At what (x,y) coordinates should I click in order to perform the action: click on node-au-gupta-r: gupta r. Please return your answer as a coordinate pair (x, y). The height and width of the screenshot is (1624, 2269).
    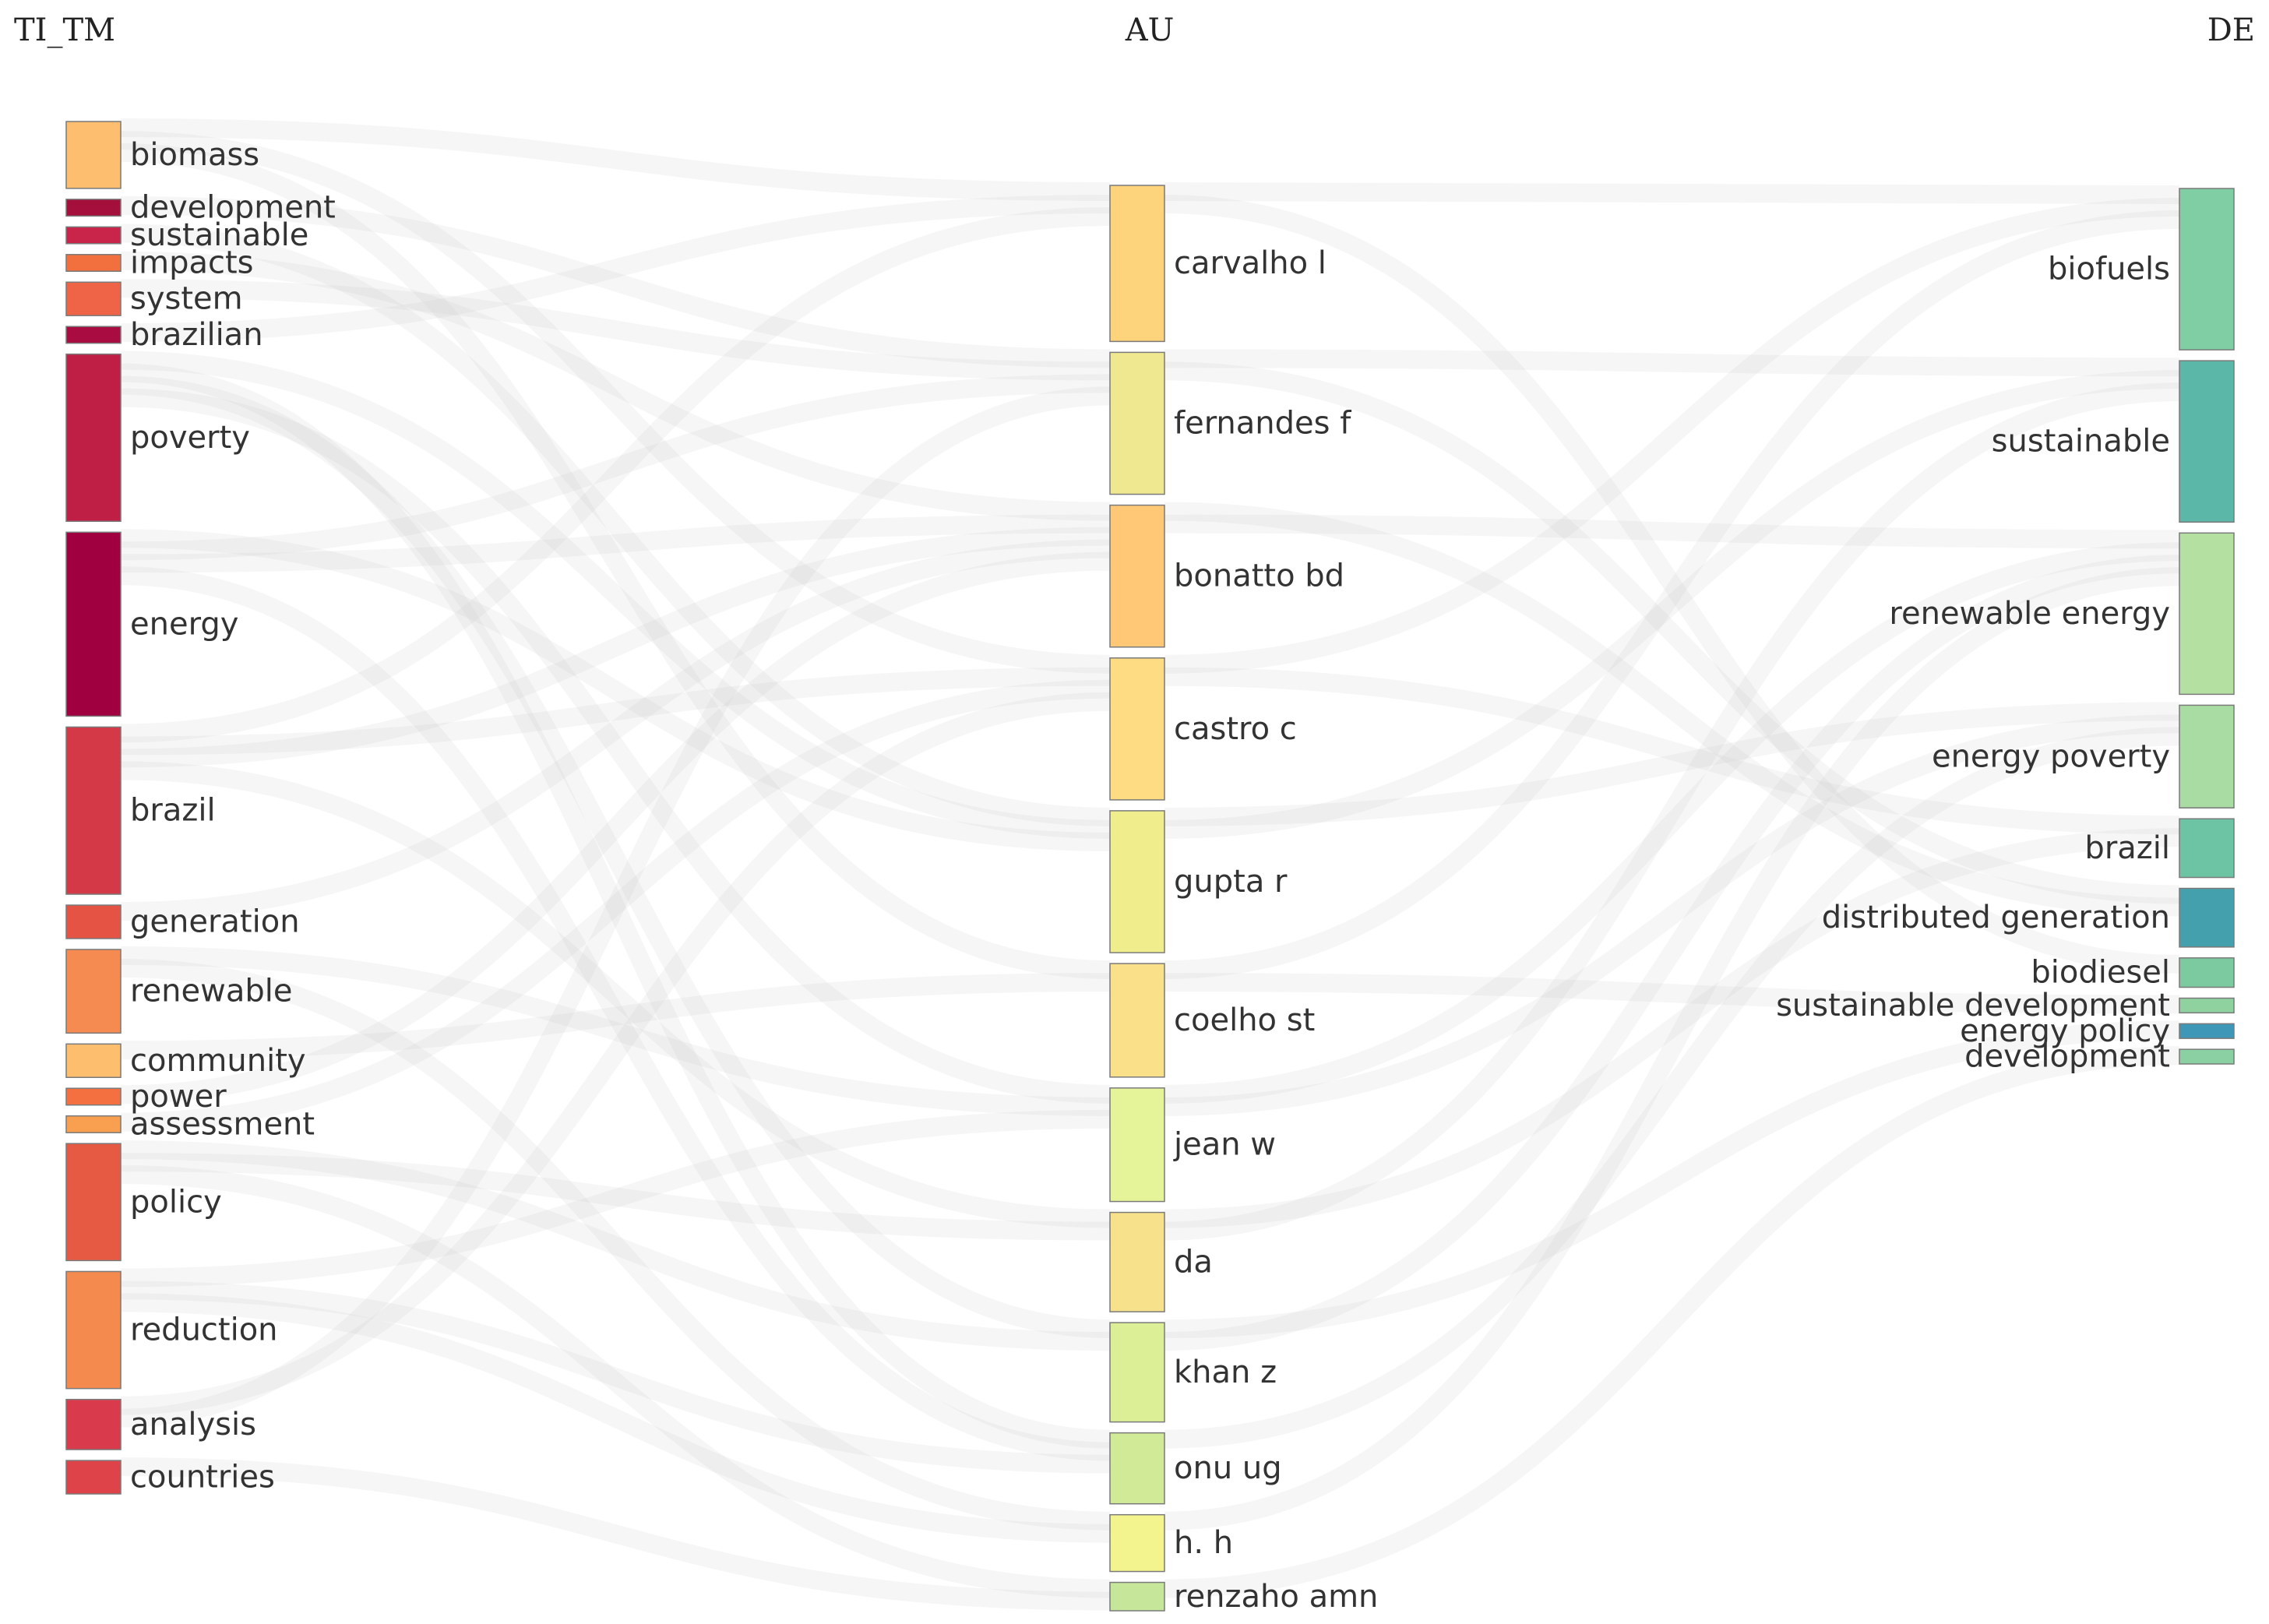
    Looking at the image, I should click on (1199, 881).